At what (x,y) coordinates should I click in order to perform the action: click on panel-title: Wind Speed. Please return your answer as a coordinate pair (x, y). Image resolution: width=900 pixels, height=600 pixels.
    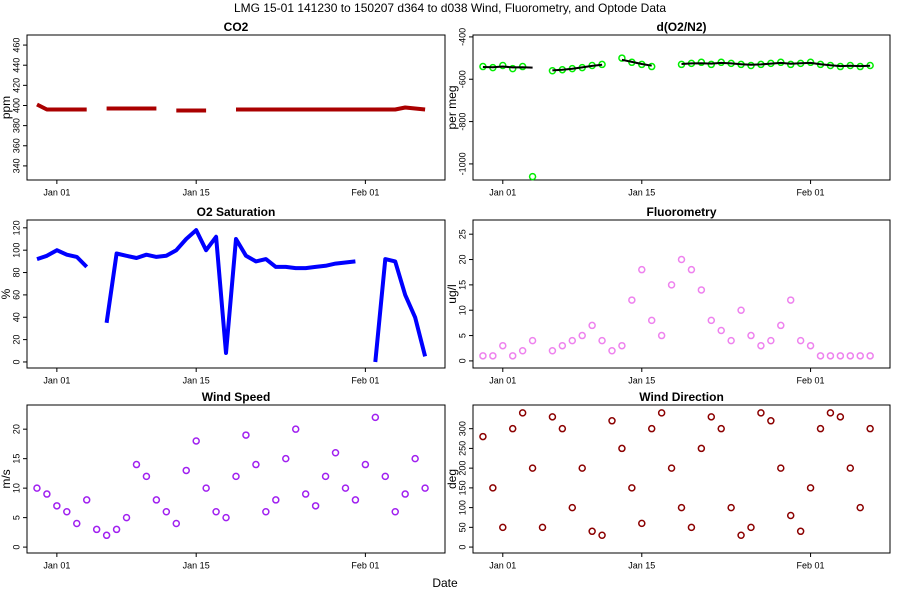
    Looking at the image, I should click on (236, 397).